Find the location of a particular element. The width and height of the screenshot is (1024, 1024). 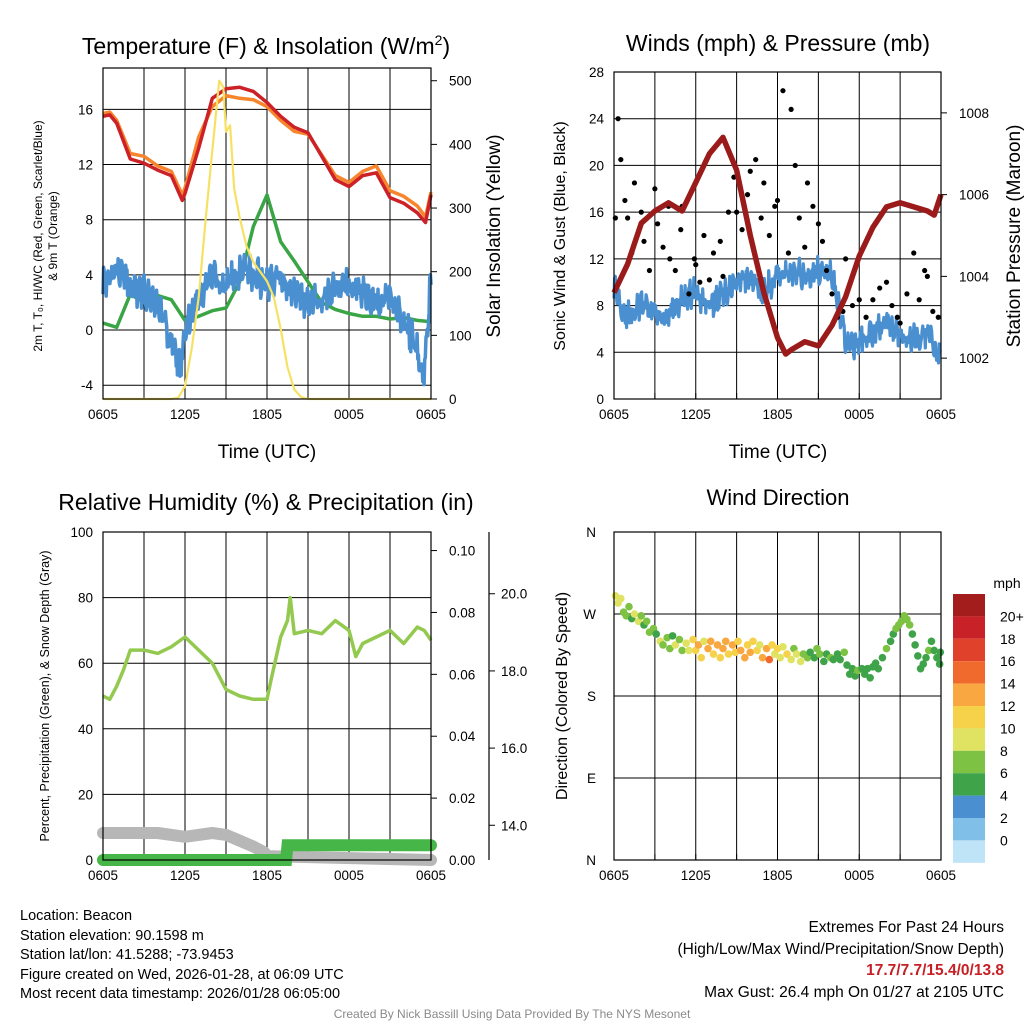

x-tick-label: 1205 is located at coordinates (696, 414).